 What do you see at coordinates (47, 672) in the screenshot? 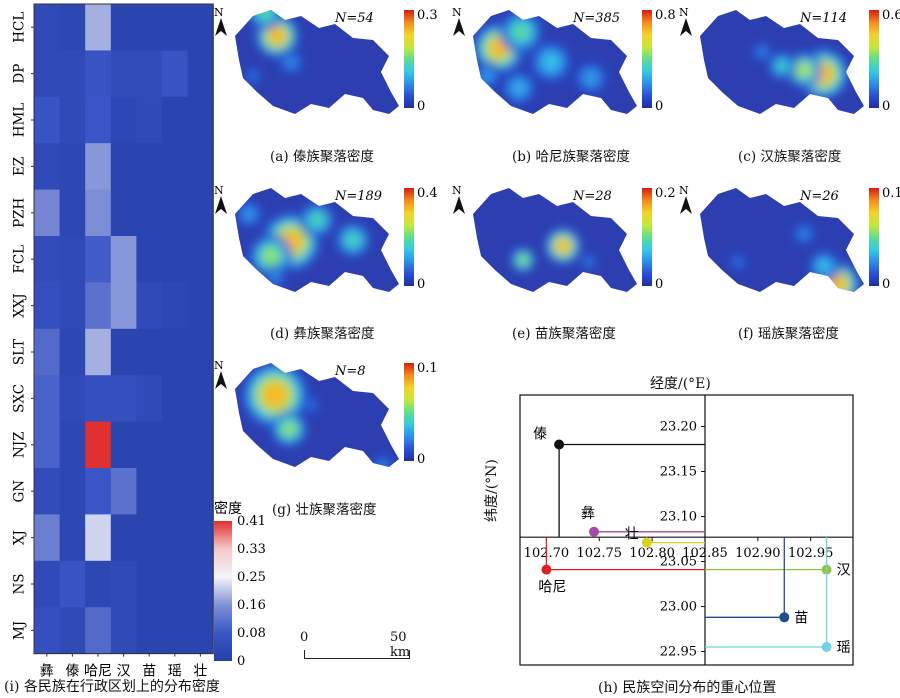
I see `heatmap-xlabel: 彝` at bounding box center [47, 672].